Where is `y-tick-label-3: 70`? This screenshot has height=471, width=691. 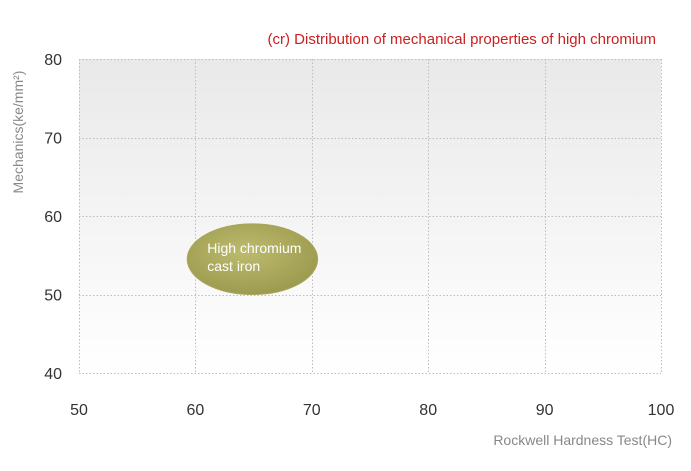
y-tick-label-3: 70 is located at coordinates (53, 139).